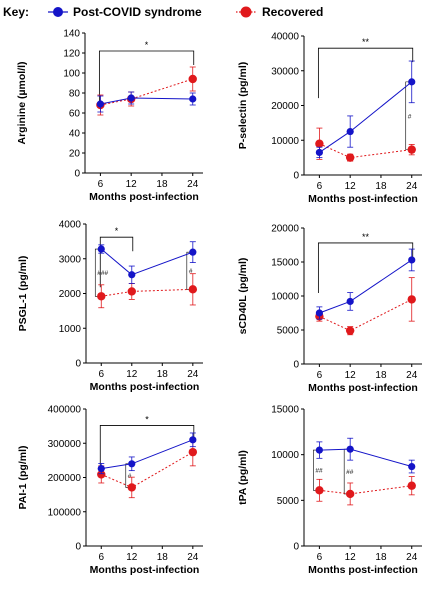  Describe the element at coordinates (22, 102) in the screenshot. I see `y-axis-label: Arginine (µmol/l)` at that location.